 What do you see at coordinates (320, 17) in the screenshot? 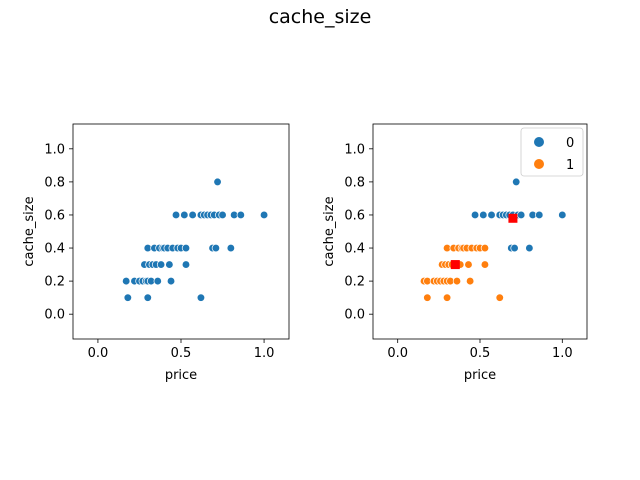
I see `figure-title: cache_size` at bounding box center [320, 17].